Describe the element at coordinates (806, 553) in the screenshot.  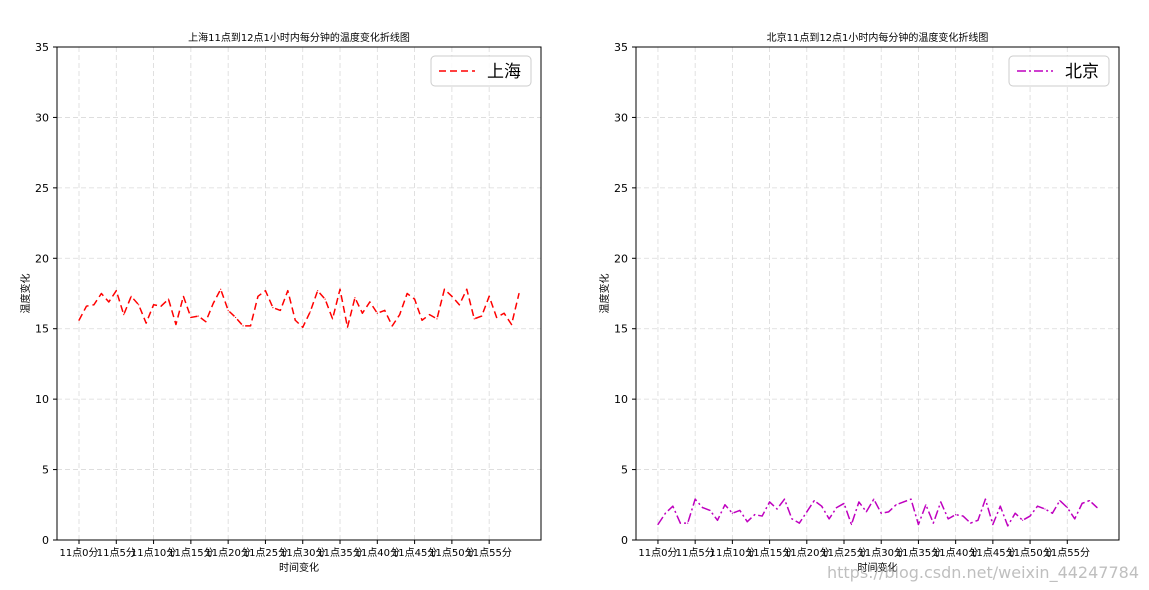
I see `x-tick-label: 11点20分` at that location.